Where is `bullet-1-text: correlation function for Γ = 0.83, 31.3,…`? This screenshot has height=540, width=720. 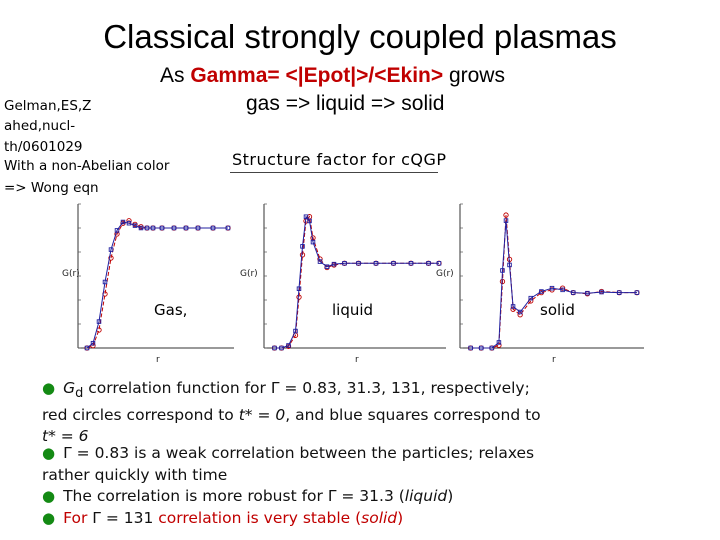 bullet-1-text: correlation function for Γ = 0.83, 31.3,… is located at coordinates (306, 388).